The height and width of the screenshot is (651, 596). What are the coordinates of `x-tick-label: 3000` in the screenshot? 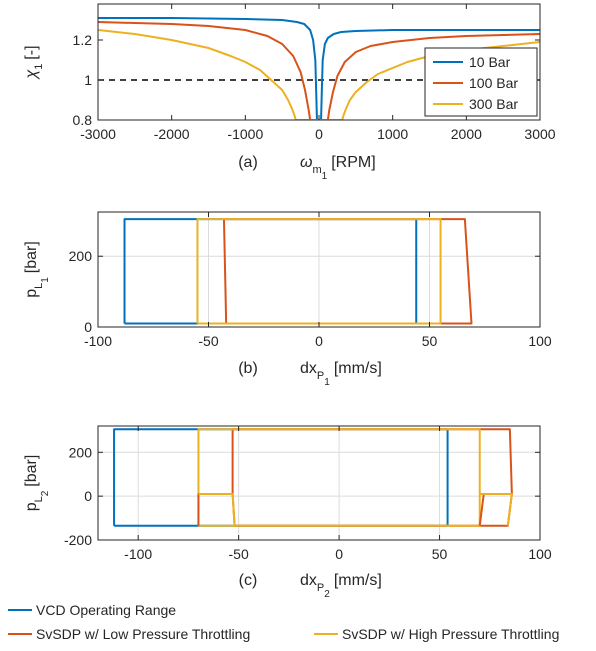 It's located at (539, 134).